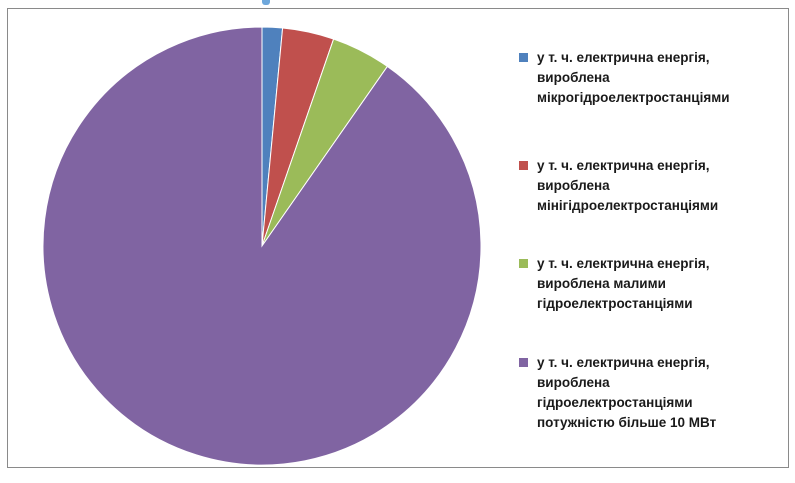 The height and width of the screenshot is (483, 795). Describe the element at coordinates (523, 165) in the screenshot. I see `legend-swatch-mini` at that location.